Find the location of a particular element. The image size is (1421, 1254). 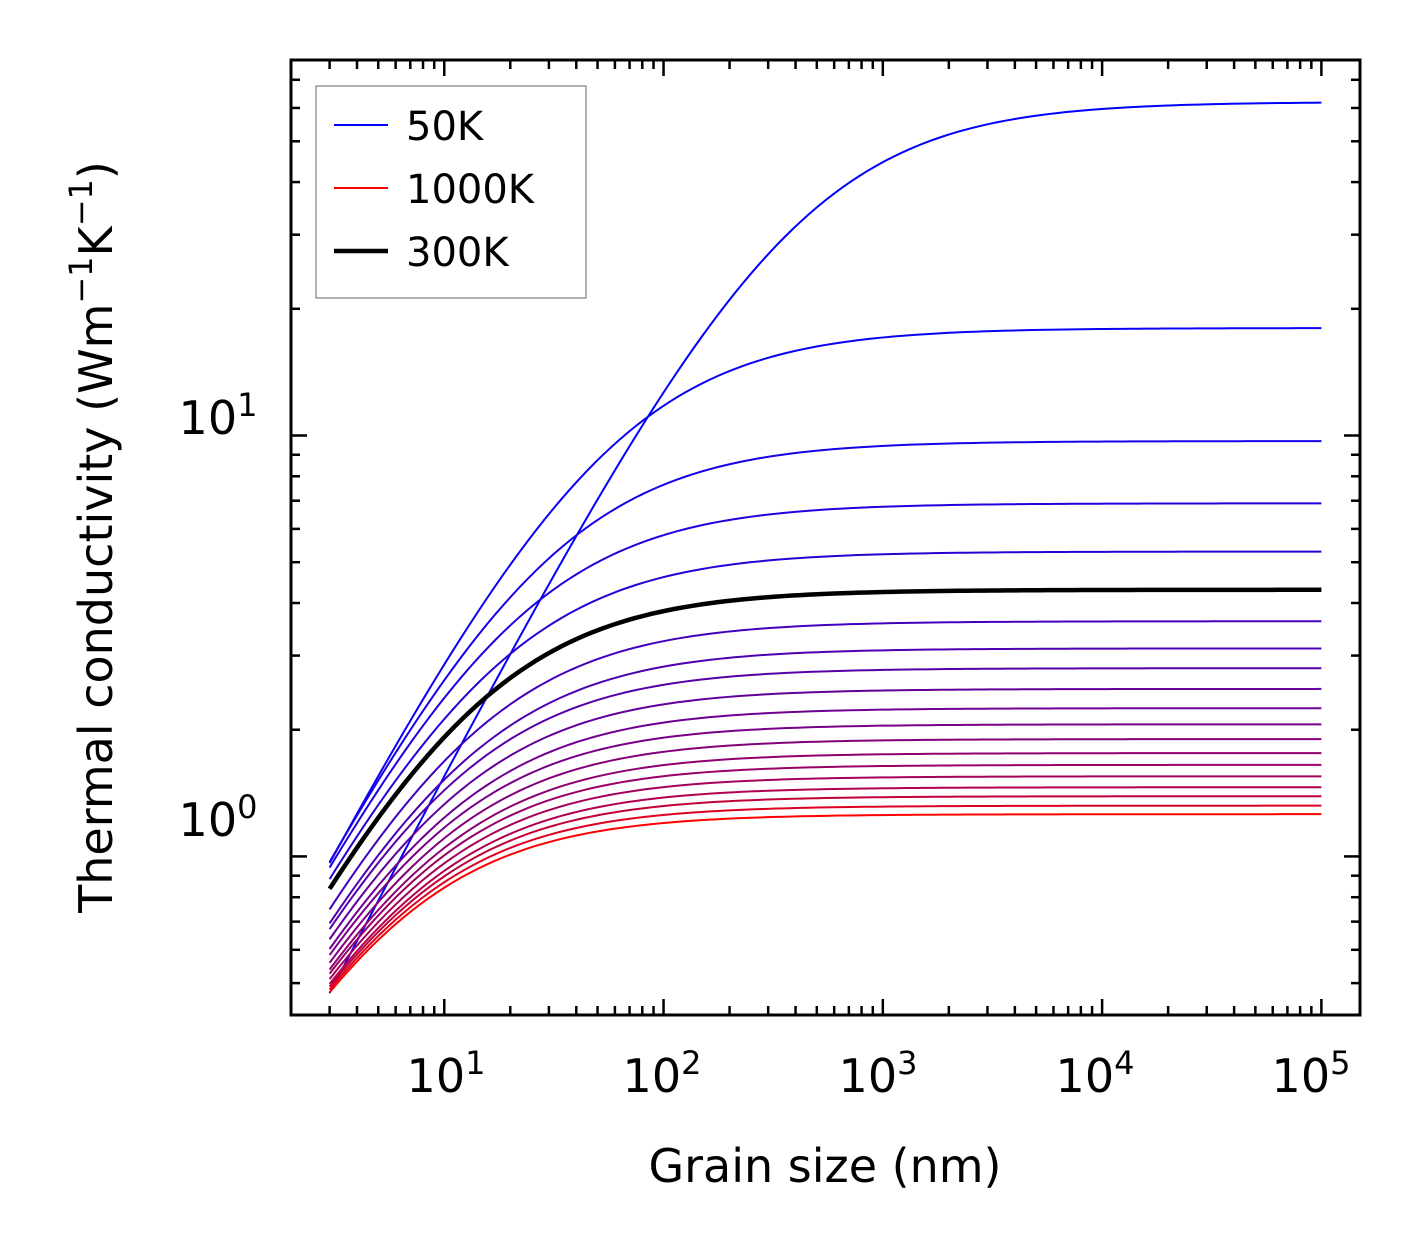

x-tick-label: 104 is located at coordinates (1095, 1073).